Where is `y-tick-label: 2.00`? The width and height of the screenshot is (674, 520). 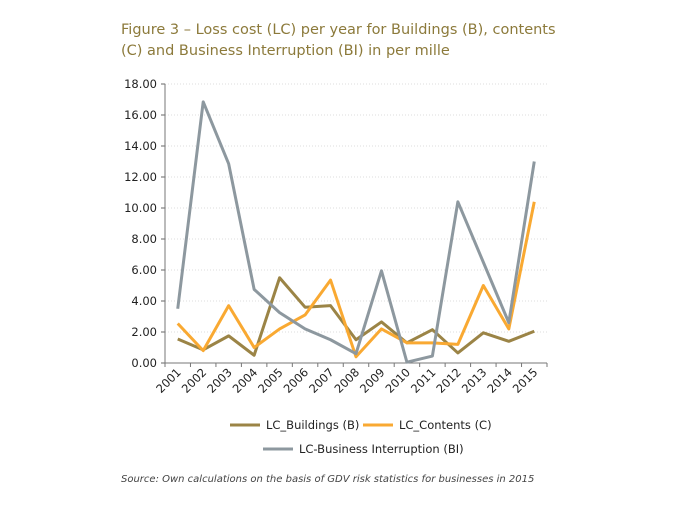 y-tick-label: 2.00 is located at coordinates (144, 332).